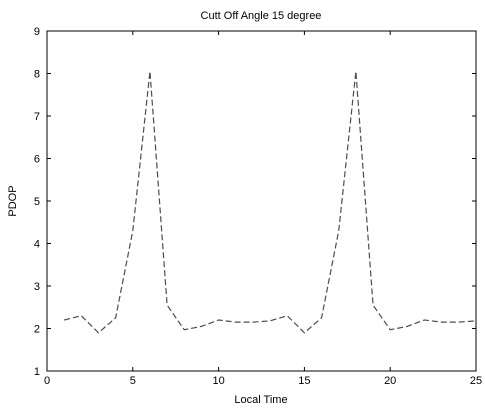  Describe the element at coordinates (390, 381) in the screenshot. I see `x-tick-label: 20` at that location.